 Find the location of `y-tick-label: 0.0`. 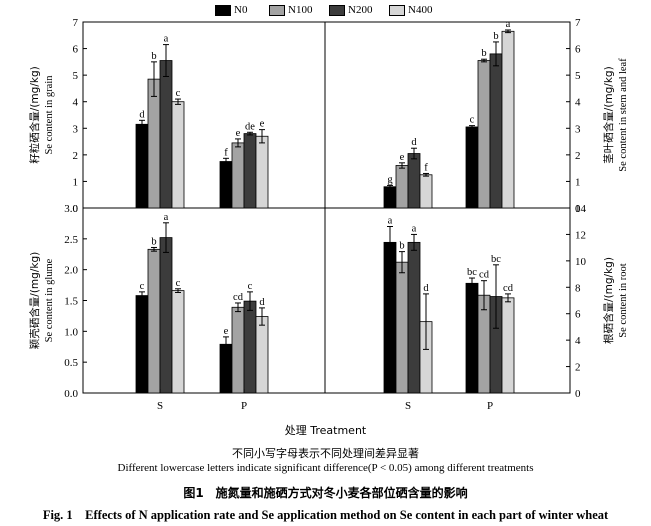

y-tick-label: 0.0 is located at coordinates (71, 394).